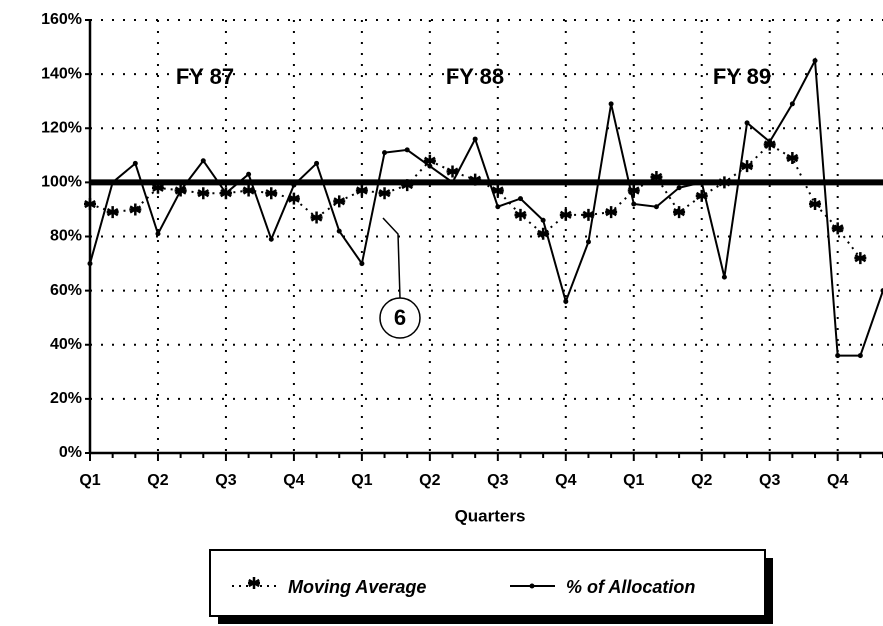 The image size is (883, 626). Describe the element at coordinates (205, 76) in the screenshot. I see `annotation: FY 87` at that location.